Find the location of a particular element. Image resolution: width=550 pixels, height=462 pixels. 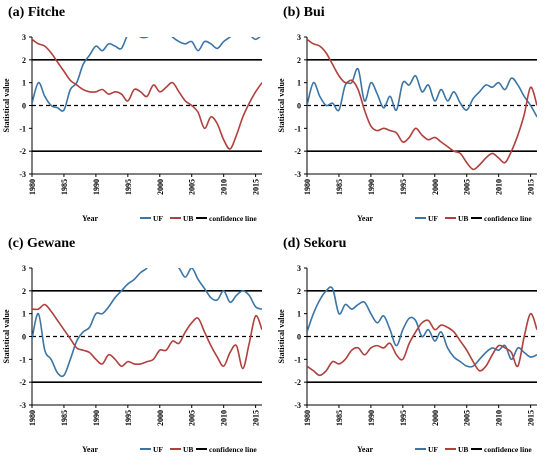

panel-title: (a) Fitche is located at coordinates (36, 12).